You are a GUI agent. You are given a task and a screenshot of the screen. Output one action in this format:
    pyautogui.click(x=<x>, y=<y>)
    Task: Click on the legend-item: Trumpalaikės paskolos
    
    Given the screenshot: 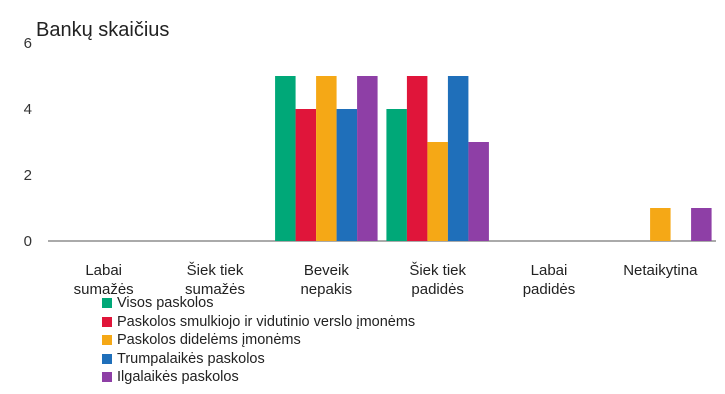 What is the action you would take?
    pyautogui.click(x=258, y=359)
    